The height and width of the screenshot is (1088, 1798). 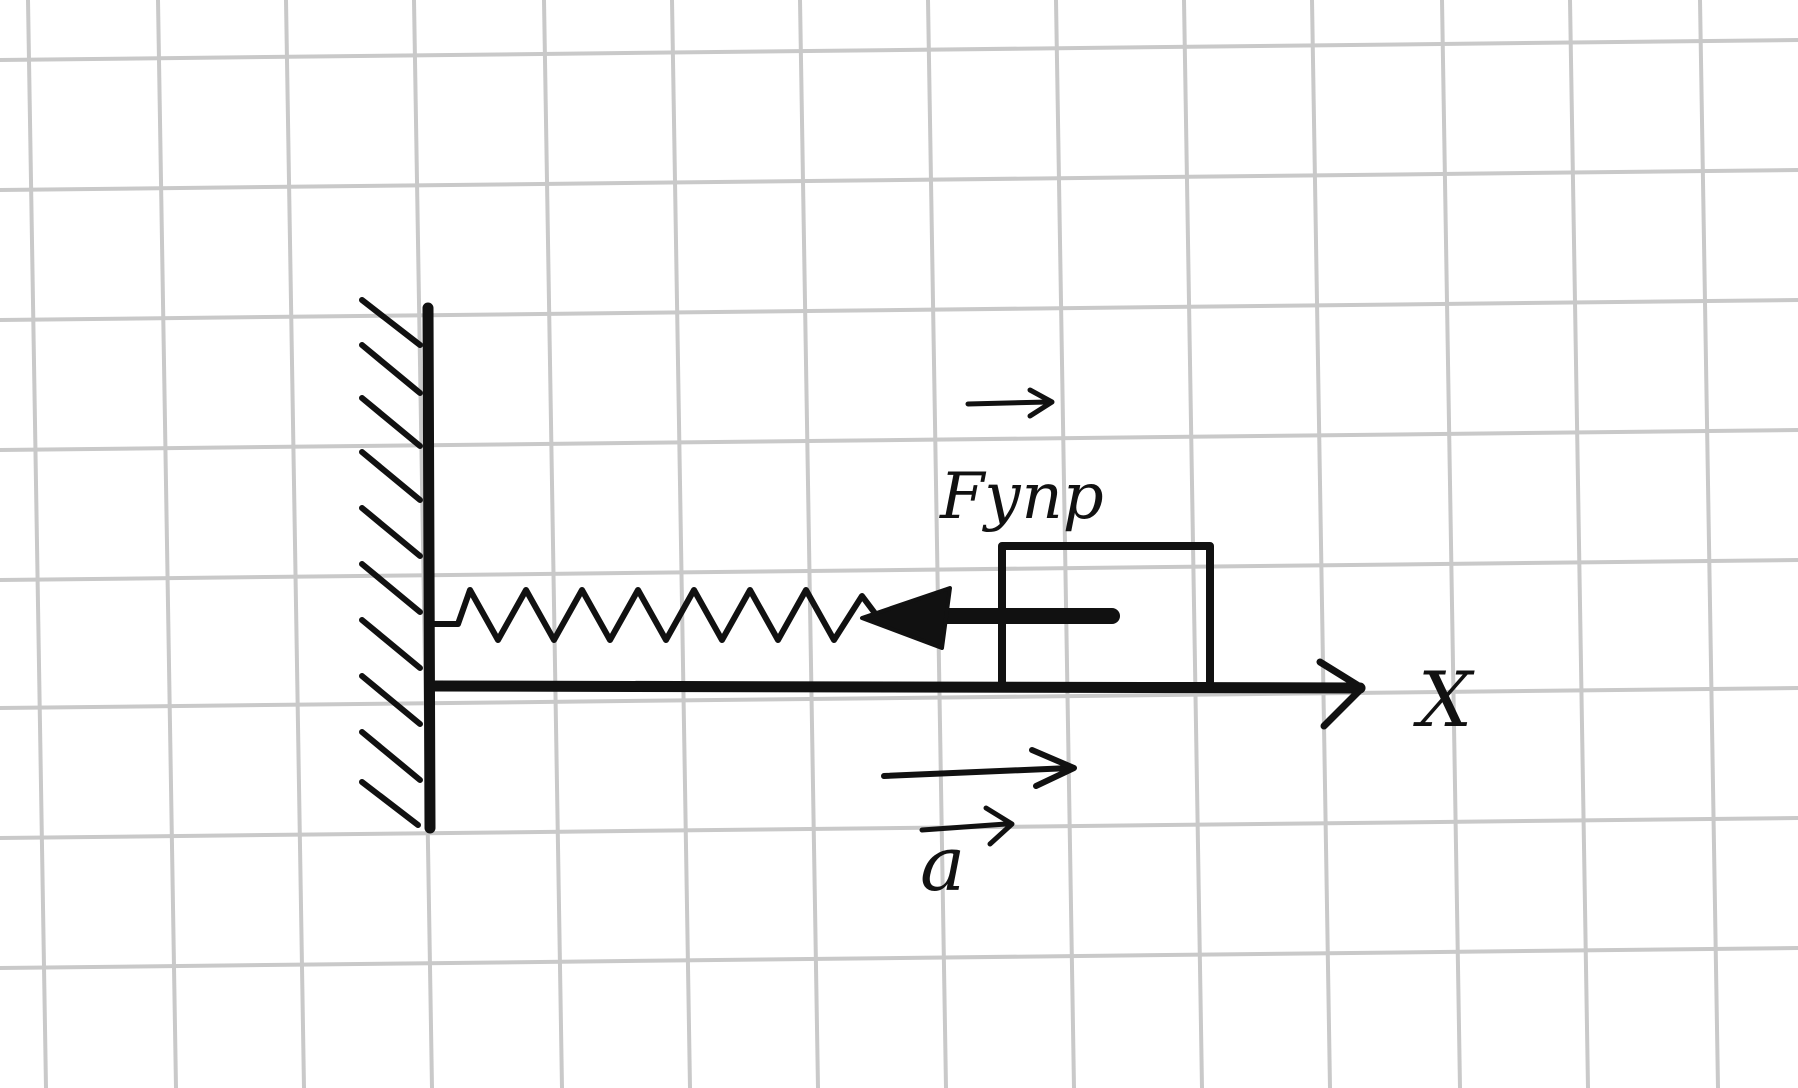 I want to click on wall-hatching, so click(x=391, y=562).